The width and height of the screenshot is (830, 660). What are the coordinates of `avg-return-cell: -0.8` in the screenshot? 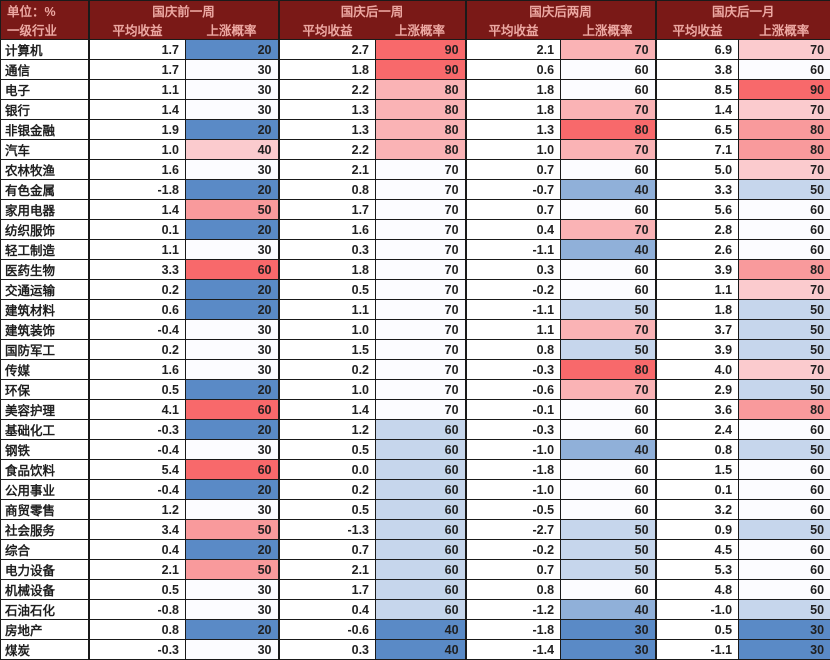 It's located at (137, 610).